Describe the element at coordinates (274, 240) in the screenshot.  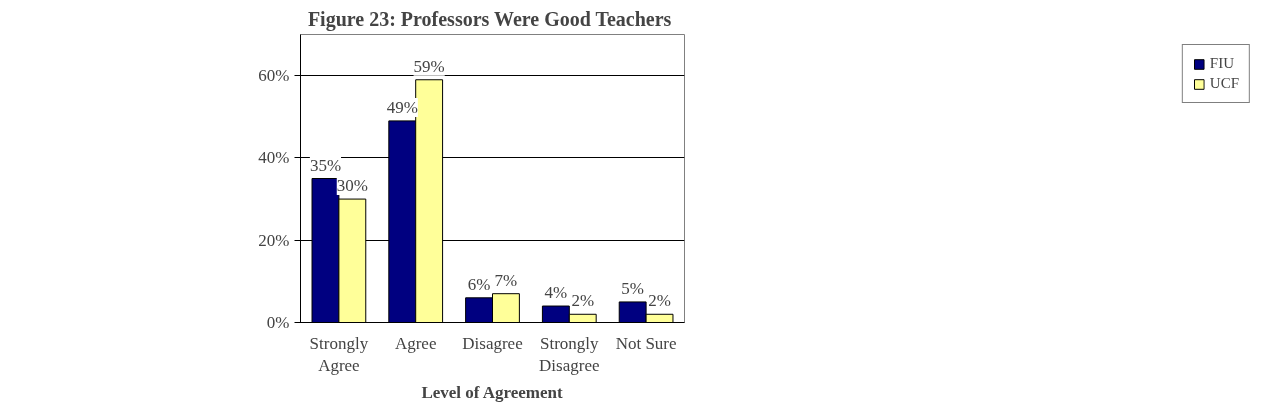
I see `y-tick-label: 20%` at that location.